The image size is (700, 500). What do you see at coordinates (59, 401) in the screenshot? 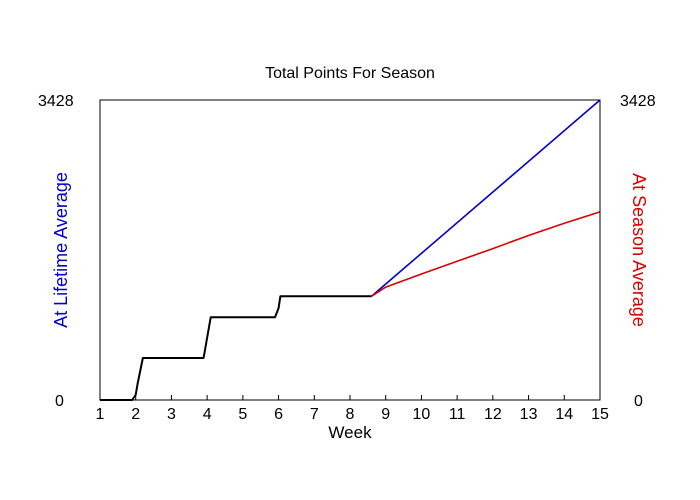
I see `y-left-min-label: 0` at bounding box center [59, 401].